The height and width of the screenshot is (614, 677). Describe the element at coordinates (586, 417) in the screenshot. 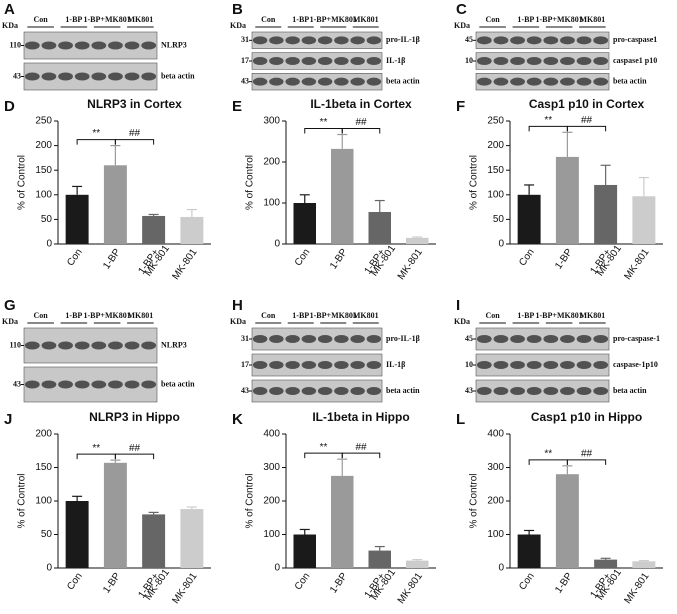

I see `chart-title: Casp1 p10 in Hippo` at that location.